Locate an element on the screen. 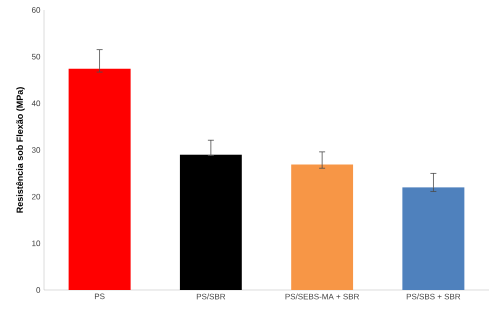  y-tick-label: 10 is located at coordinates (36, 243).